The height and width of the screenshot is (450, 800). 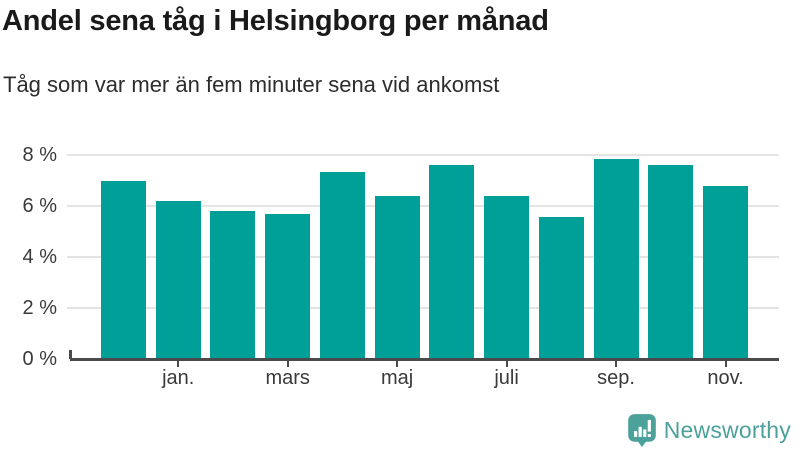 What do you see at coordinates (123, 269) in the screenshot?
I see `bar-dec` at bounding box center [123, 269].